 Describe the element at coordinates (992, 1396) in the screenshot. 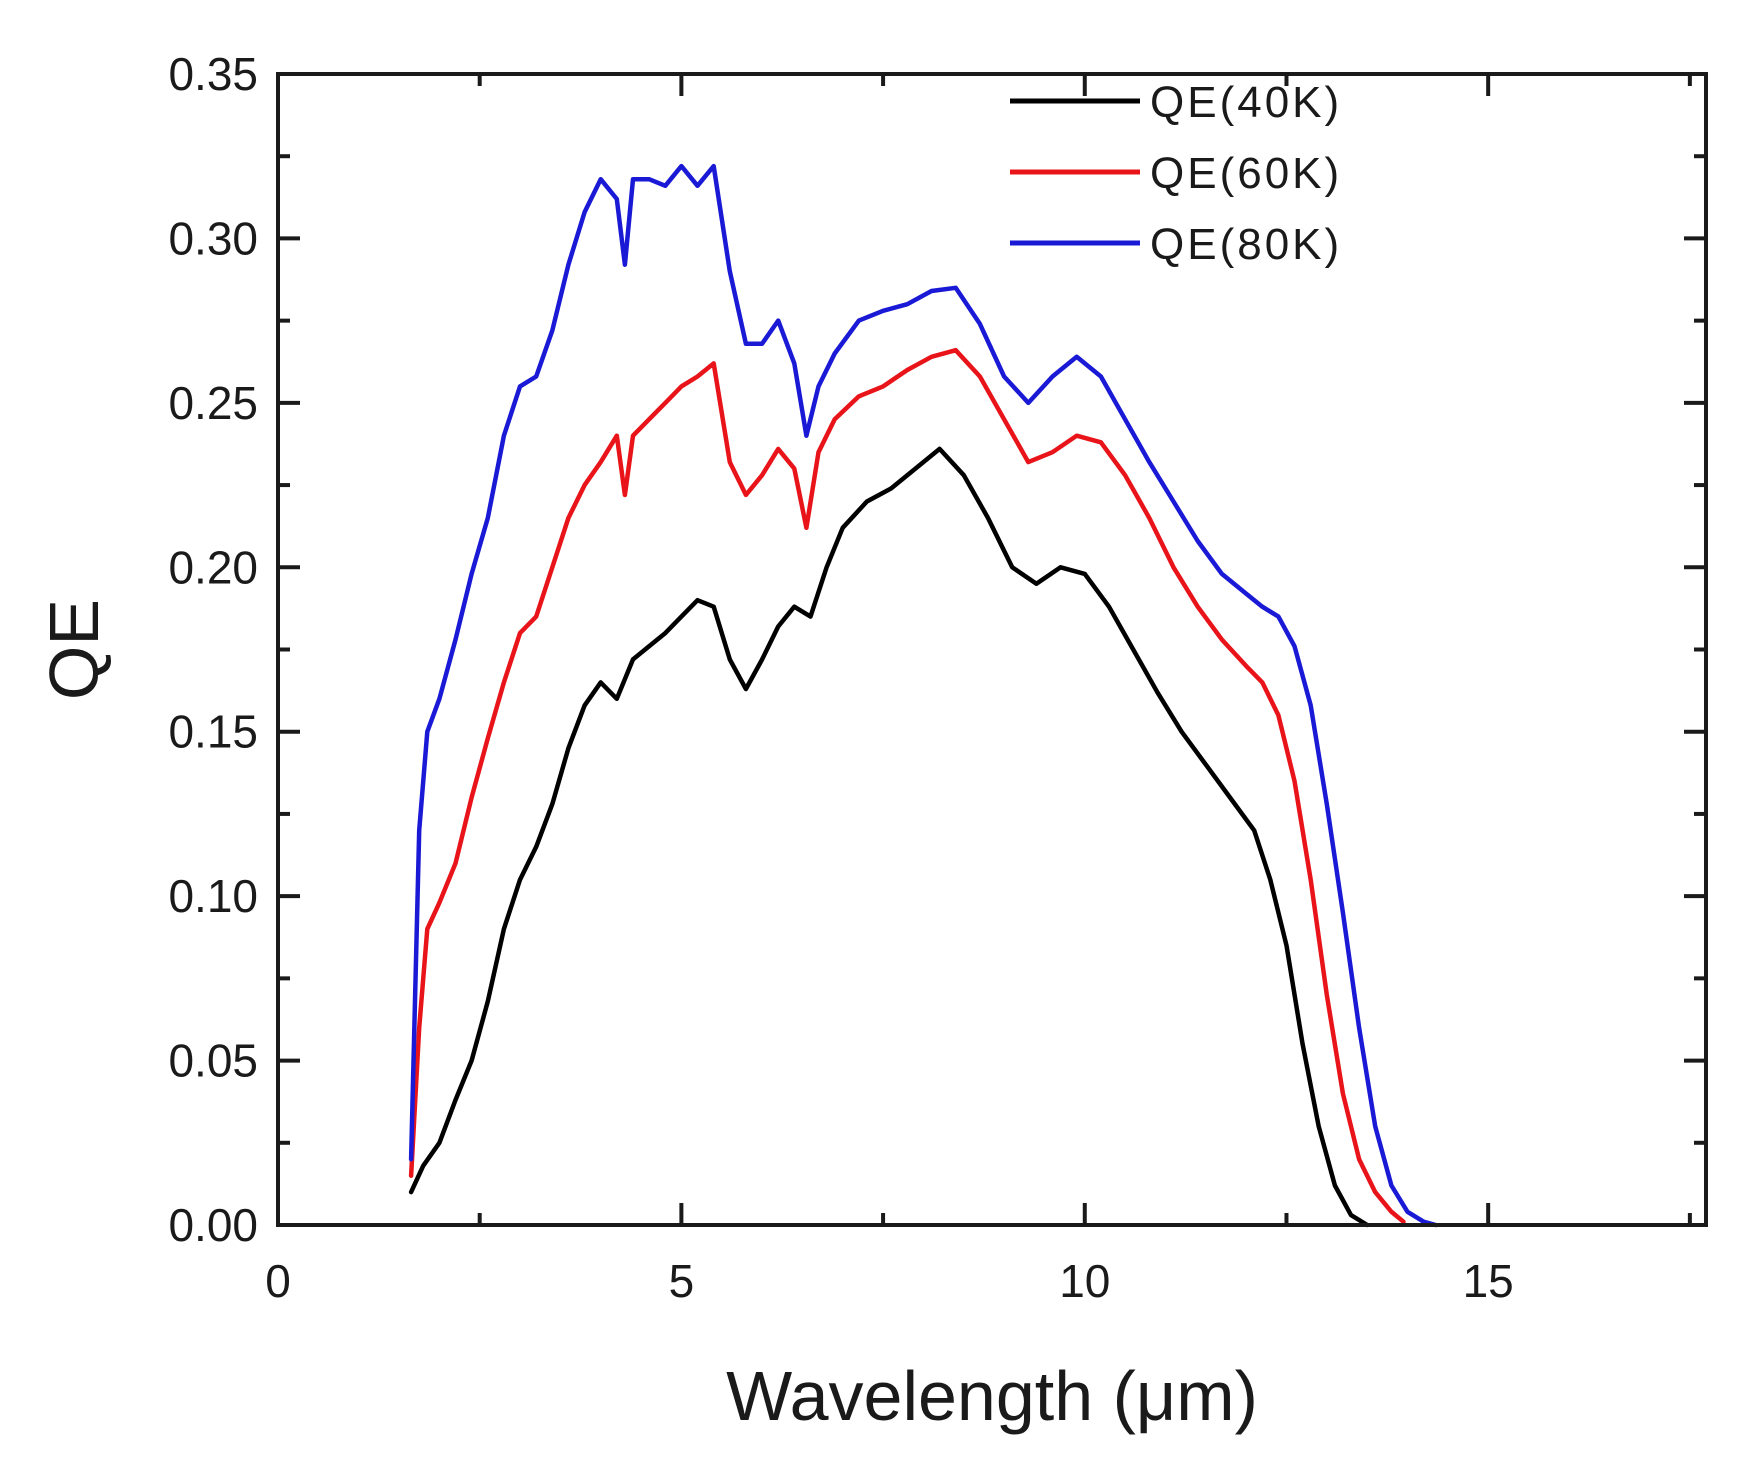

I see `x-axis-title: Wavelength (μm)` at that location.